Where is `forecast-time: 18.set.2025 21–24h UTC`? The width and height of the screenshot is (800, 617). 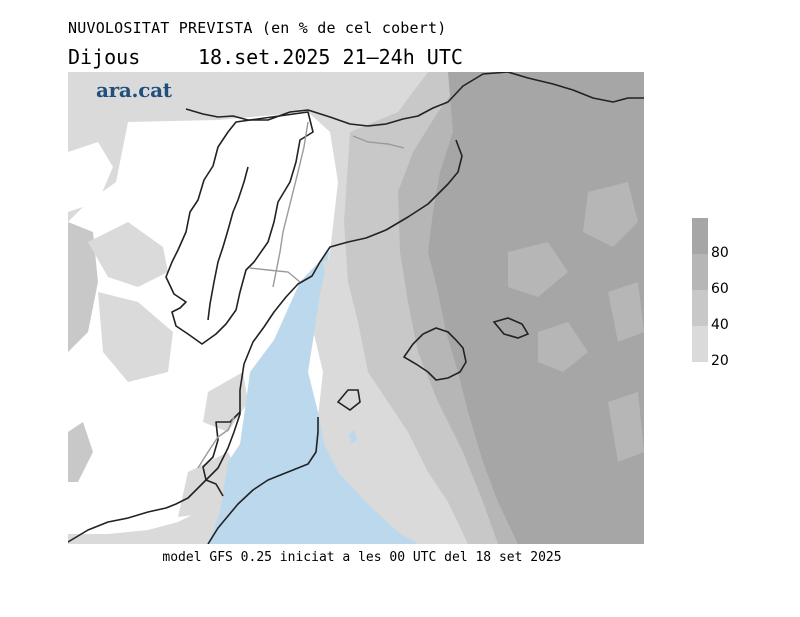
forecast-time: 18.set.2025 21–24h UTC is located at coordinates (330, 57).